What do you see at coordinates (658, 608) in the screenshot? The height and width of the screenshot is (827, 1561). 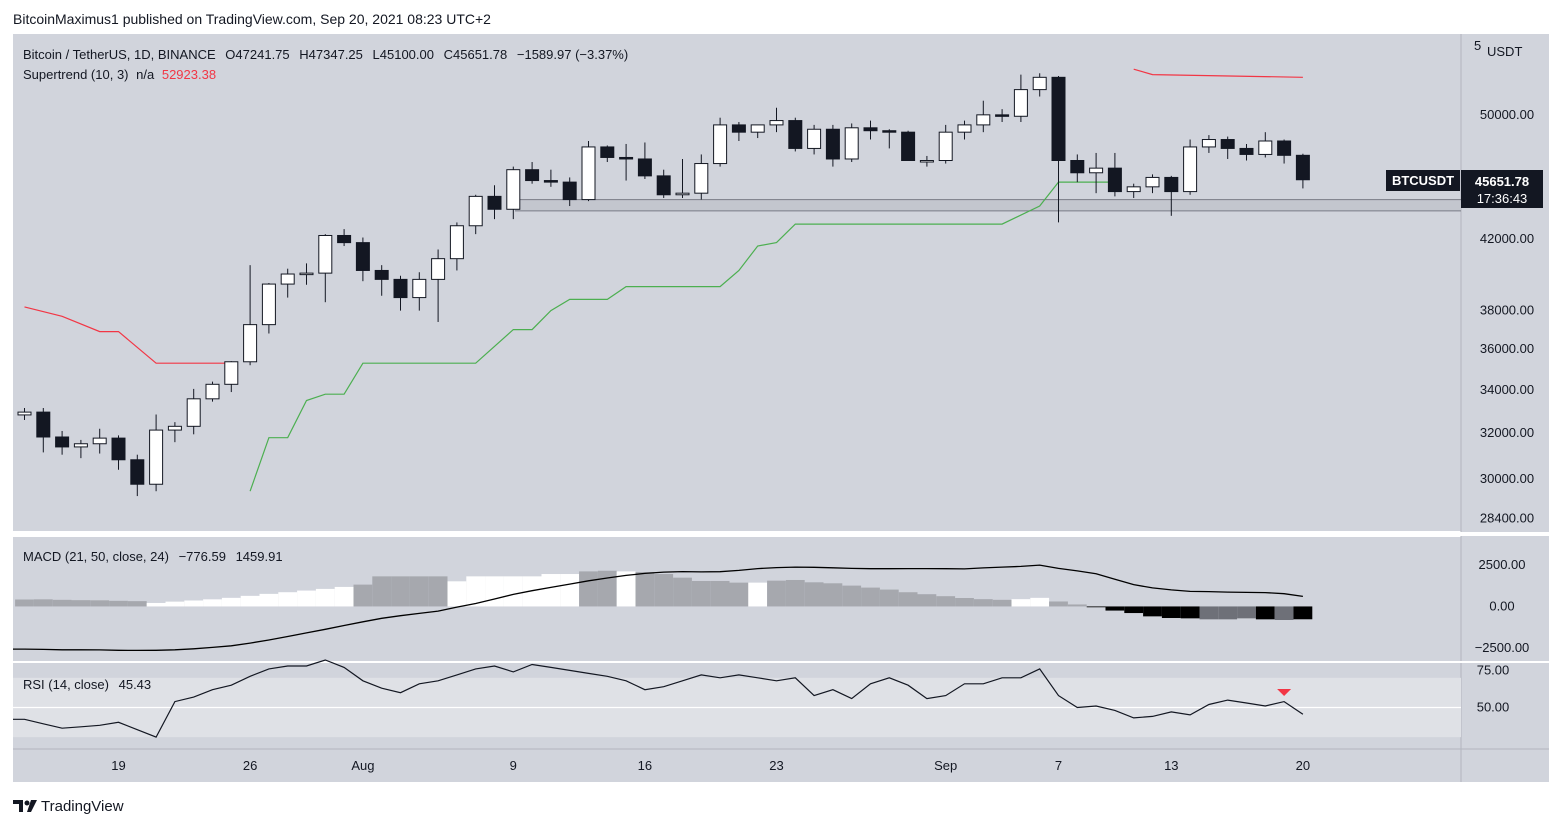 I see `macd-line` at bounding box center [658, 608].